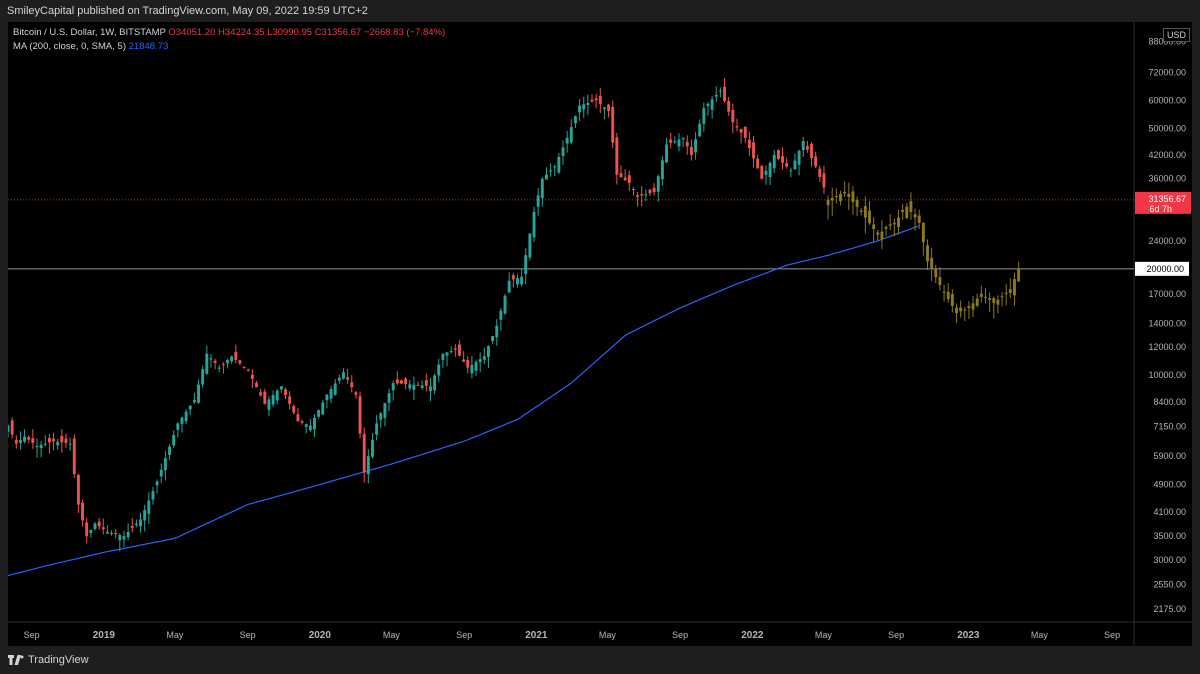 Image resolution: width=1200 pixels, height=674 pixels. What do you see at coordinates (1160, 209) in the screenshot?
I see `last-price-tag-countdown: 6d 7h` at bounding box center [1160, 209].